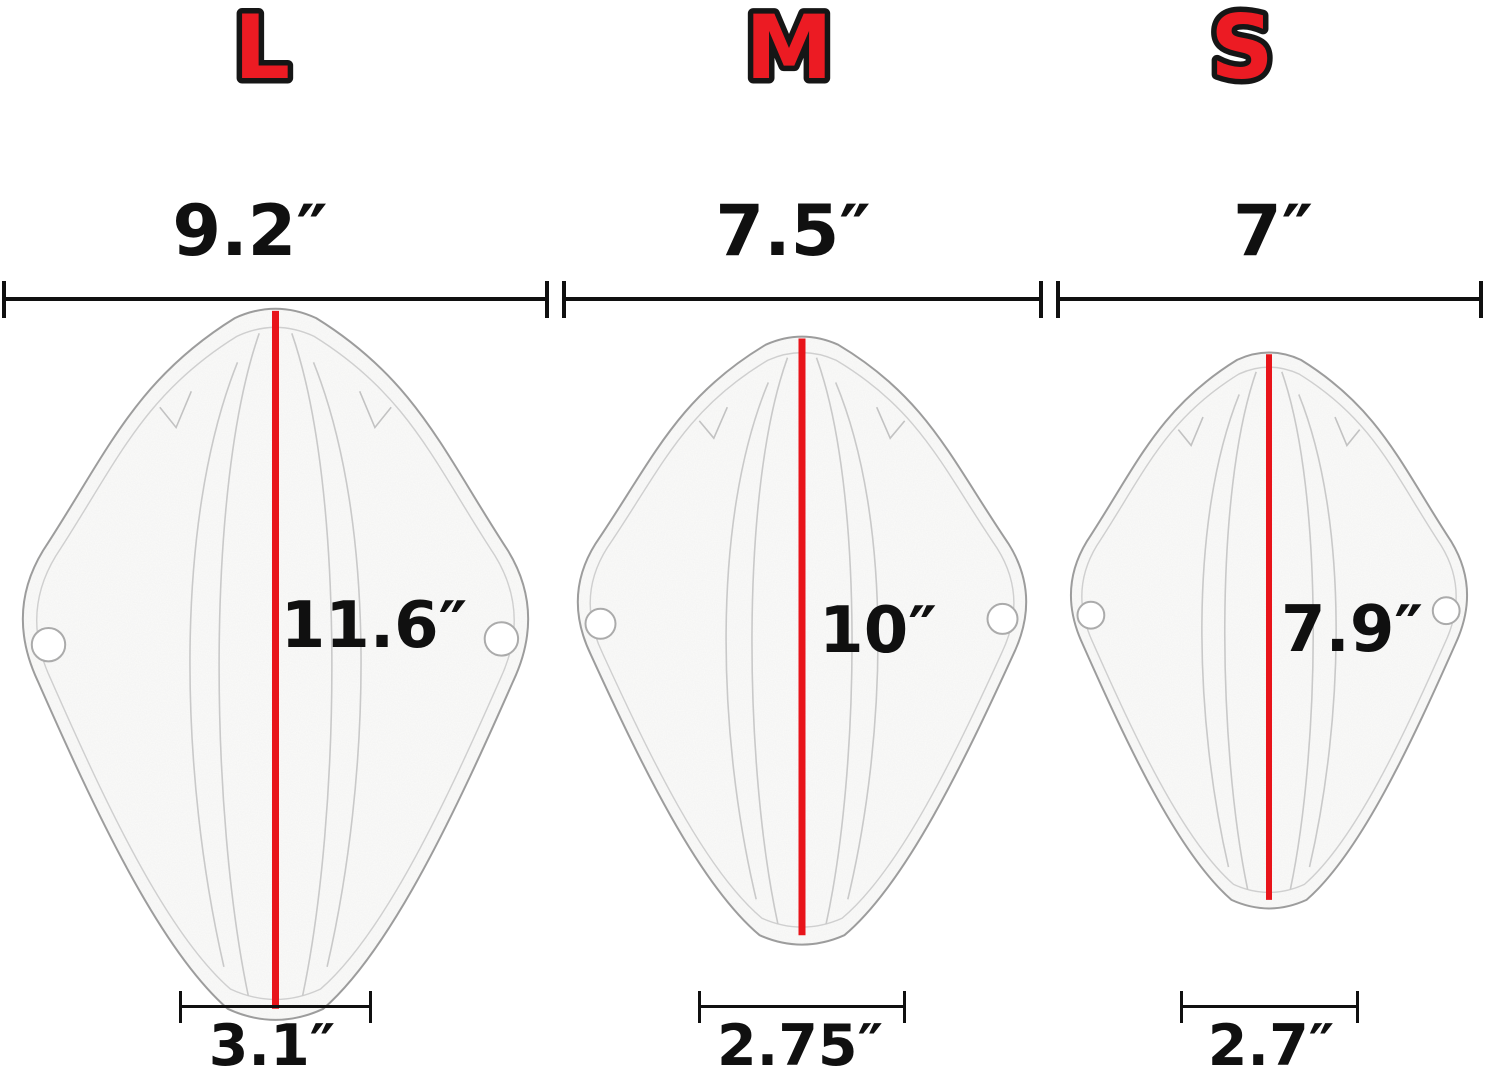 The width and height of the screenshot is (1488, 1078). I want to click on length-label-large: 11.6″, so click(374, 626).